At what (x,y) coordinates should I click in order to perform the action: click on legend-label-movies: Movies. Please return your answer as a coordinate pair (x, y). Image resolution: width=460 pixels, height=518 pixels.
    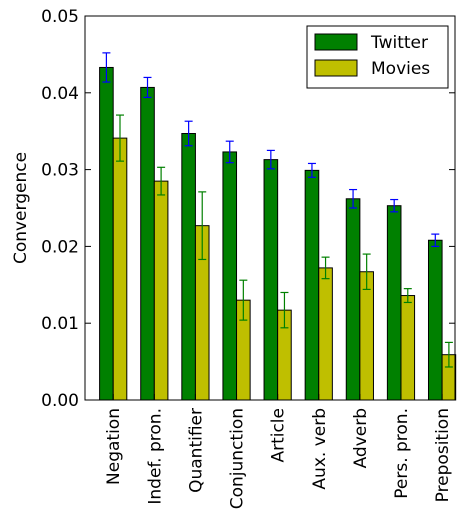
    Looking at the image, I should click on (400, 69).